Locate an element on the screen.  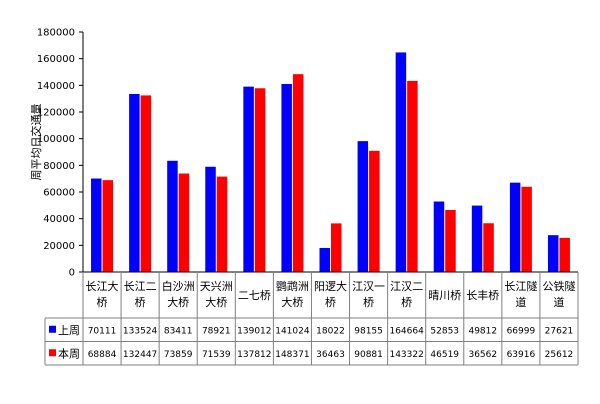
table-value: 49812 is located at coordinates (482, 331).